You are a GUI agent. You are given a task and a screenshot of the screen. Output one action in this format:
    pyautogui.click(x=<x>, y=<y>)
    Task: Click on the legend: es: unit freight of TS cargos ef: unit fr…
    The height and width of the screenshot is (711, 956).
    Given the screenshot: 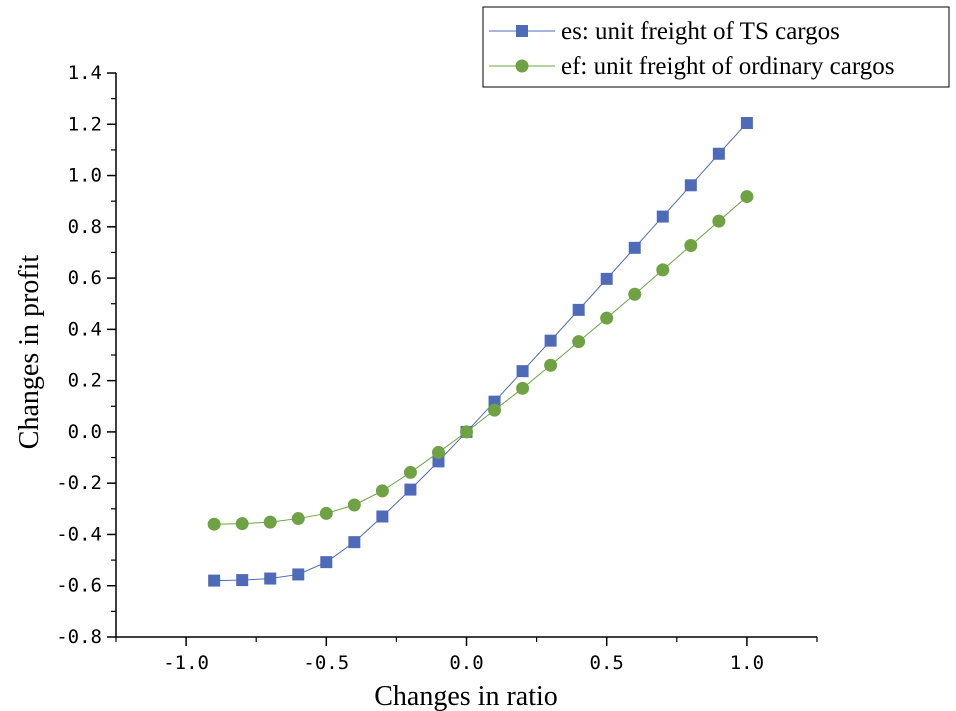 What is the action you would take?
    pyautogui.click(x=716, y=47)
    